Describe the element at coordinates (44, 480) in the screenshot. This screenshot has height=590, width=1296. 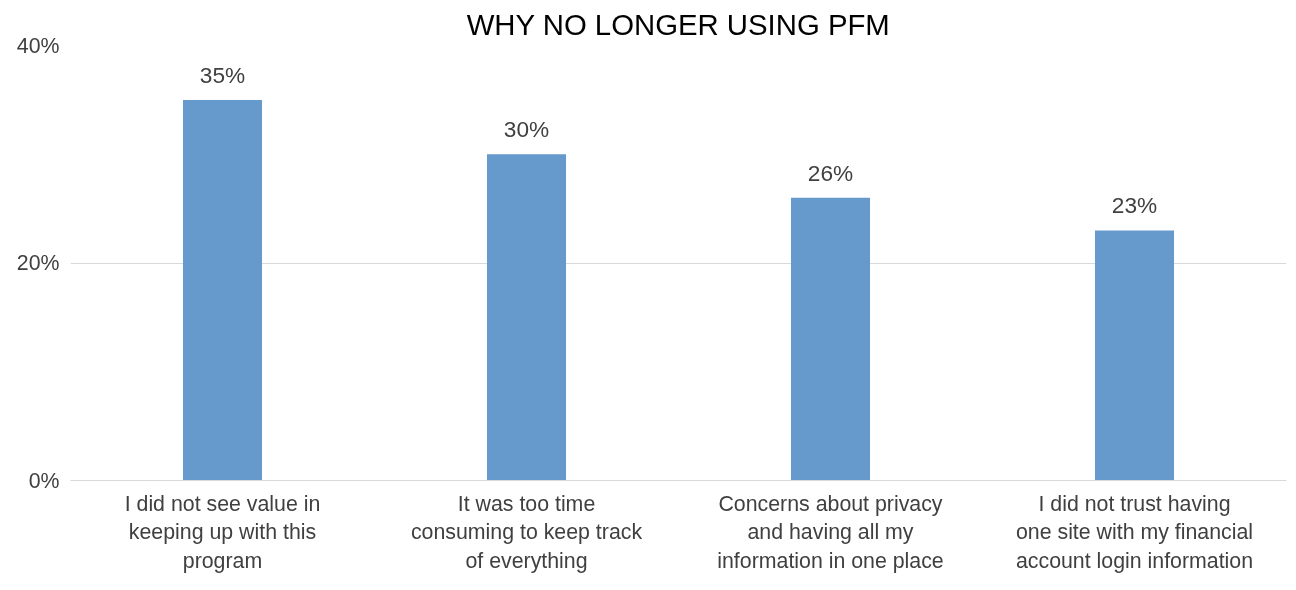
I see `y-tick-label: 0%` at that location.